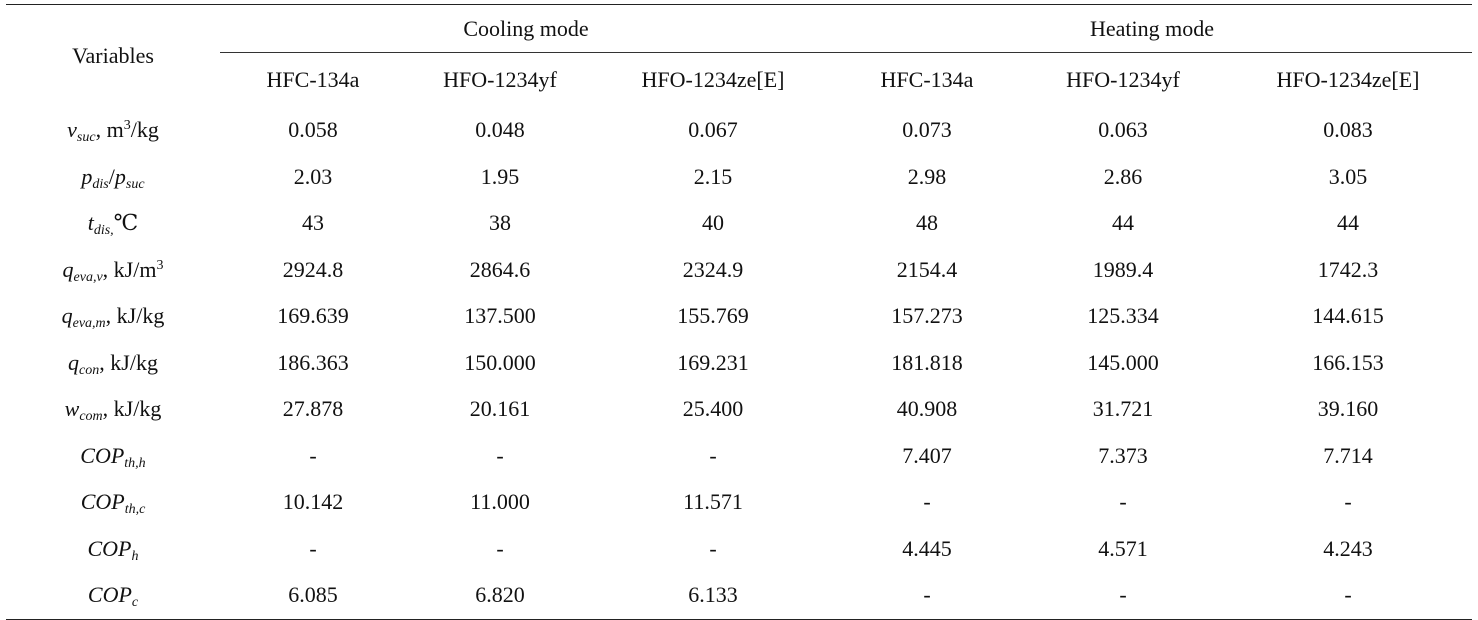  I want to click on variable-symbol: t, so click(90, 223).